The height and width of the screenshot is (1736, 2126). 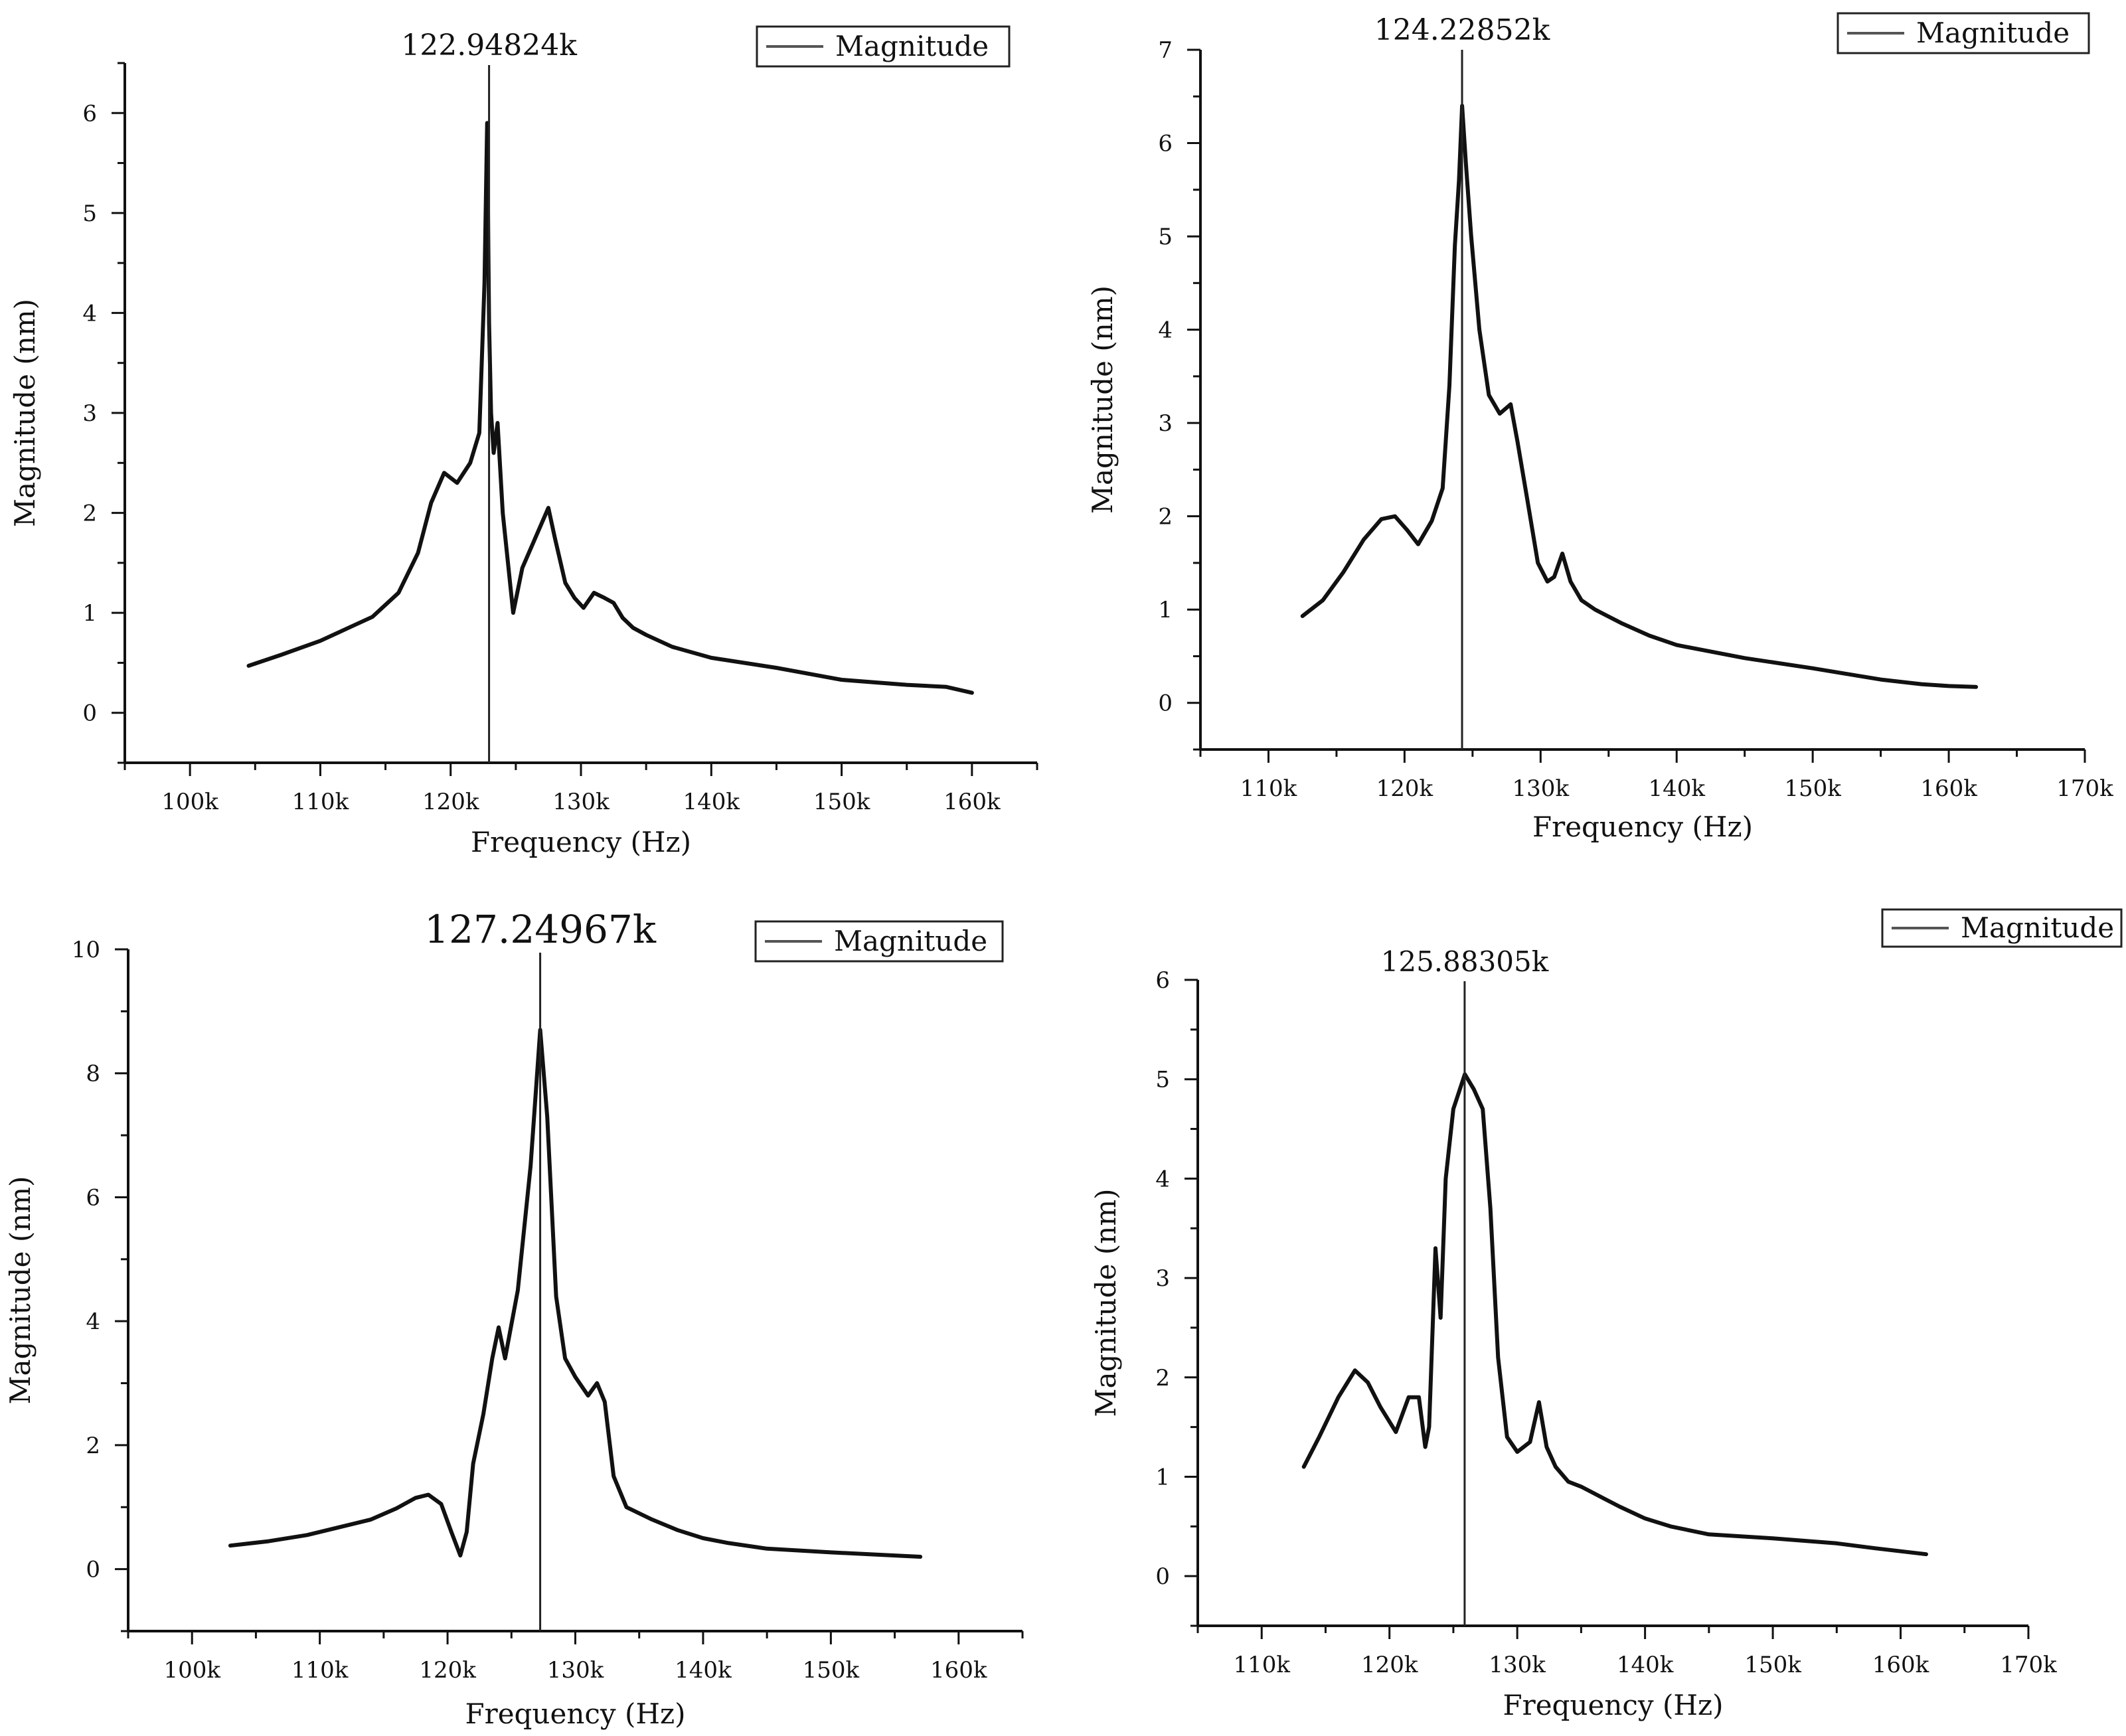 I want to click on y-axis-title: Magnitude (nm), so click(x=20, y=1290).